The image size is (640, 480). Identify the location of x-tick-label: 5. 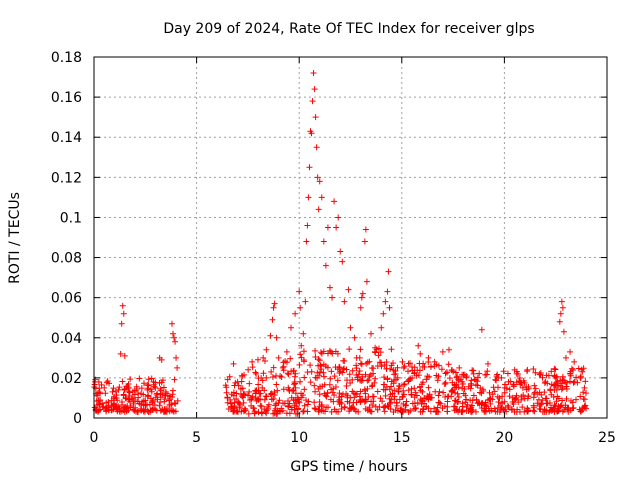
(196, 438).